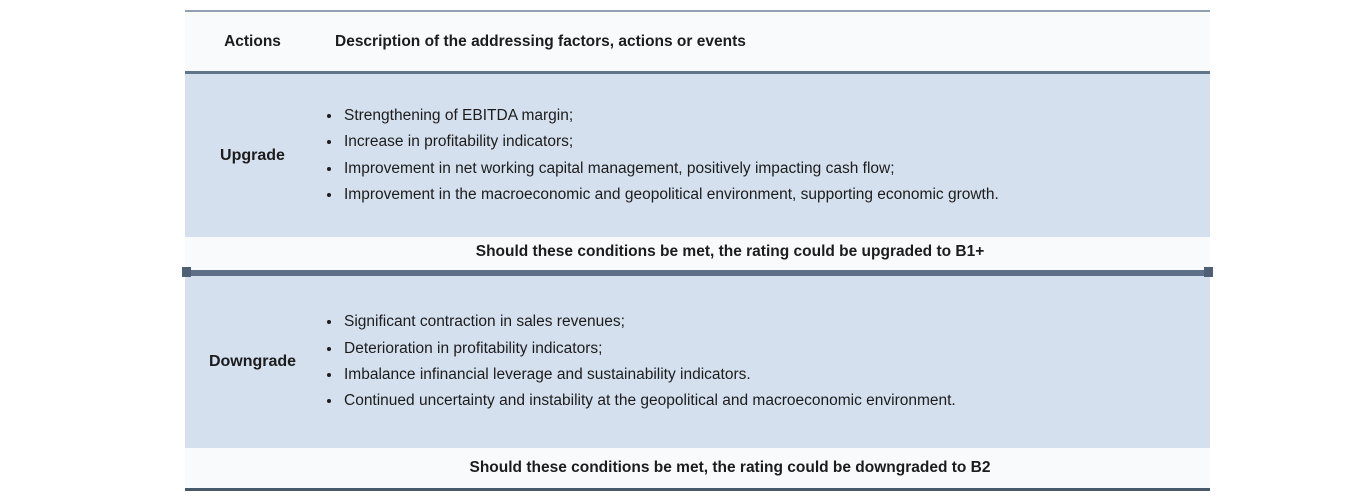 This screenshot has width=1362, height=500. I want to click on divider-line, so click(697, 273).